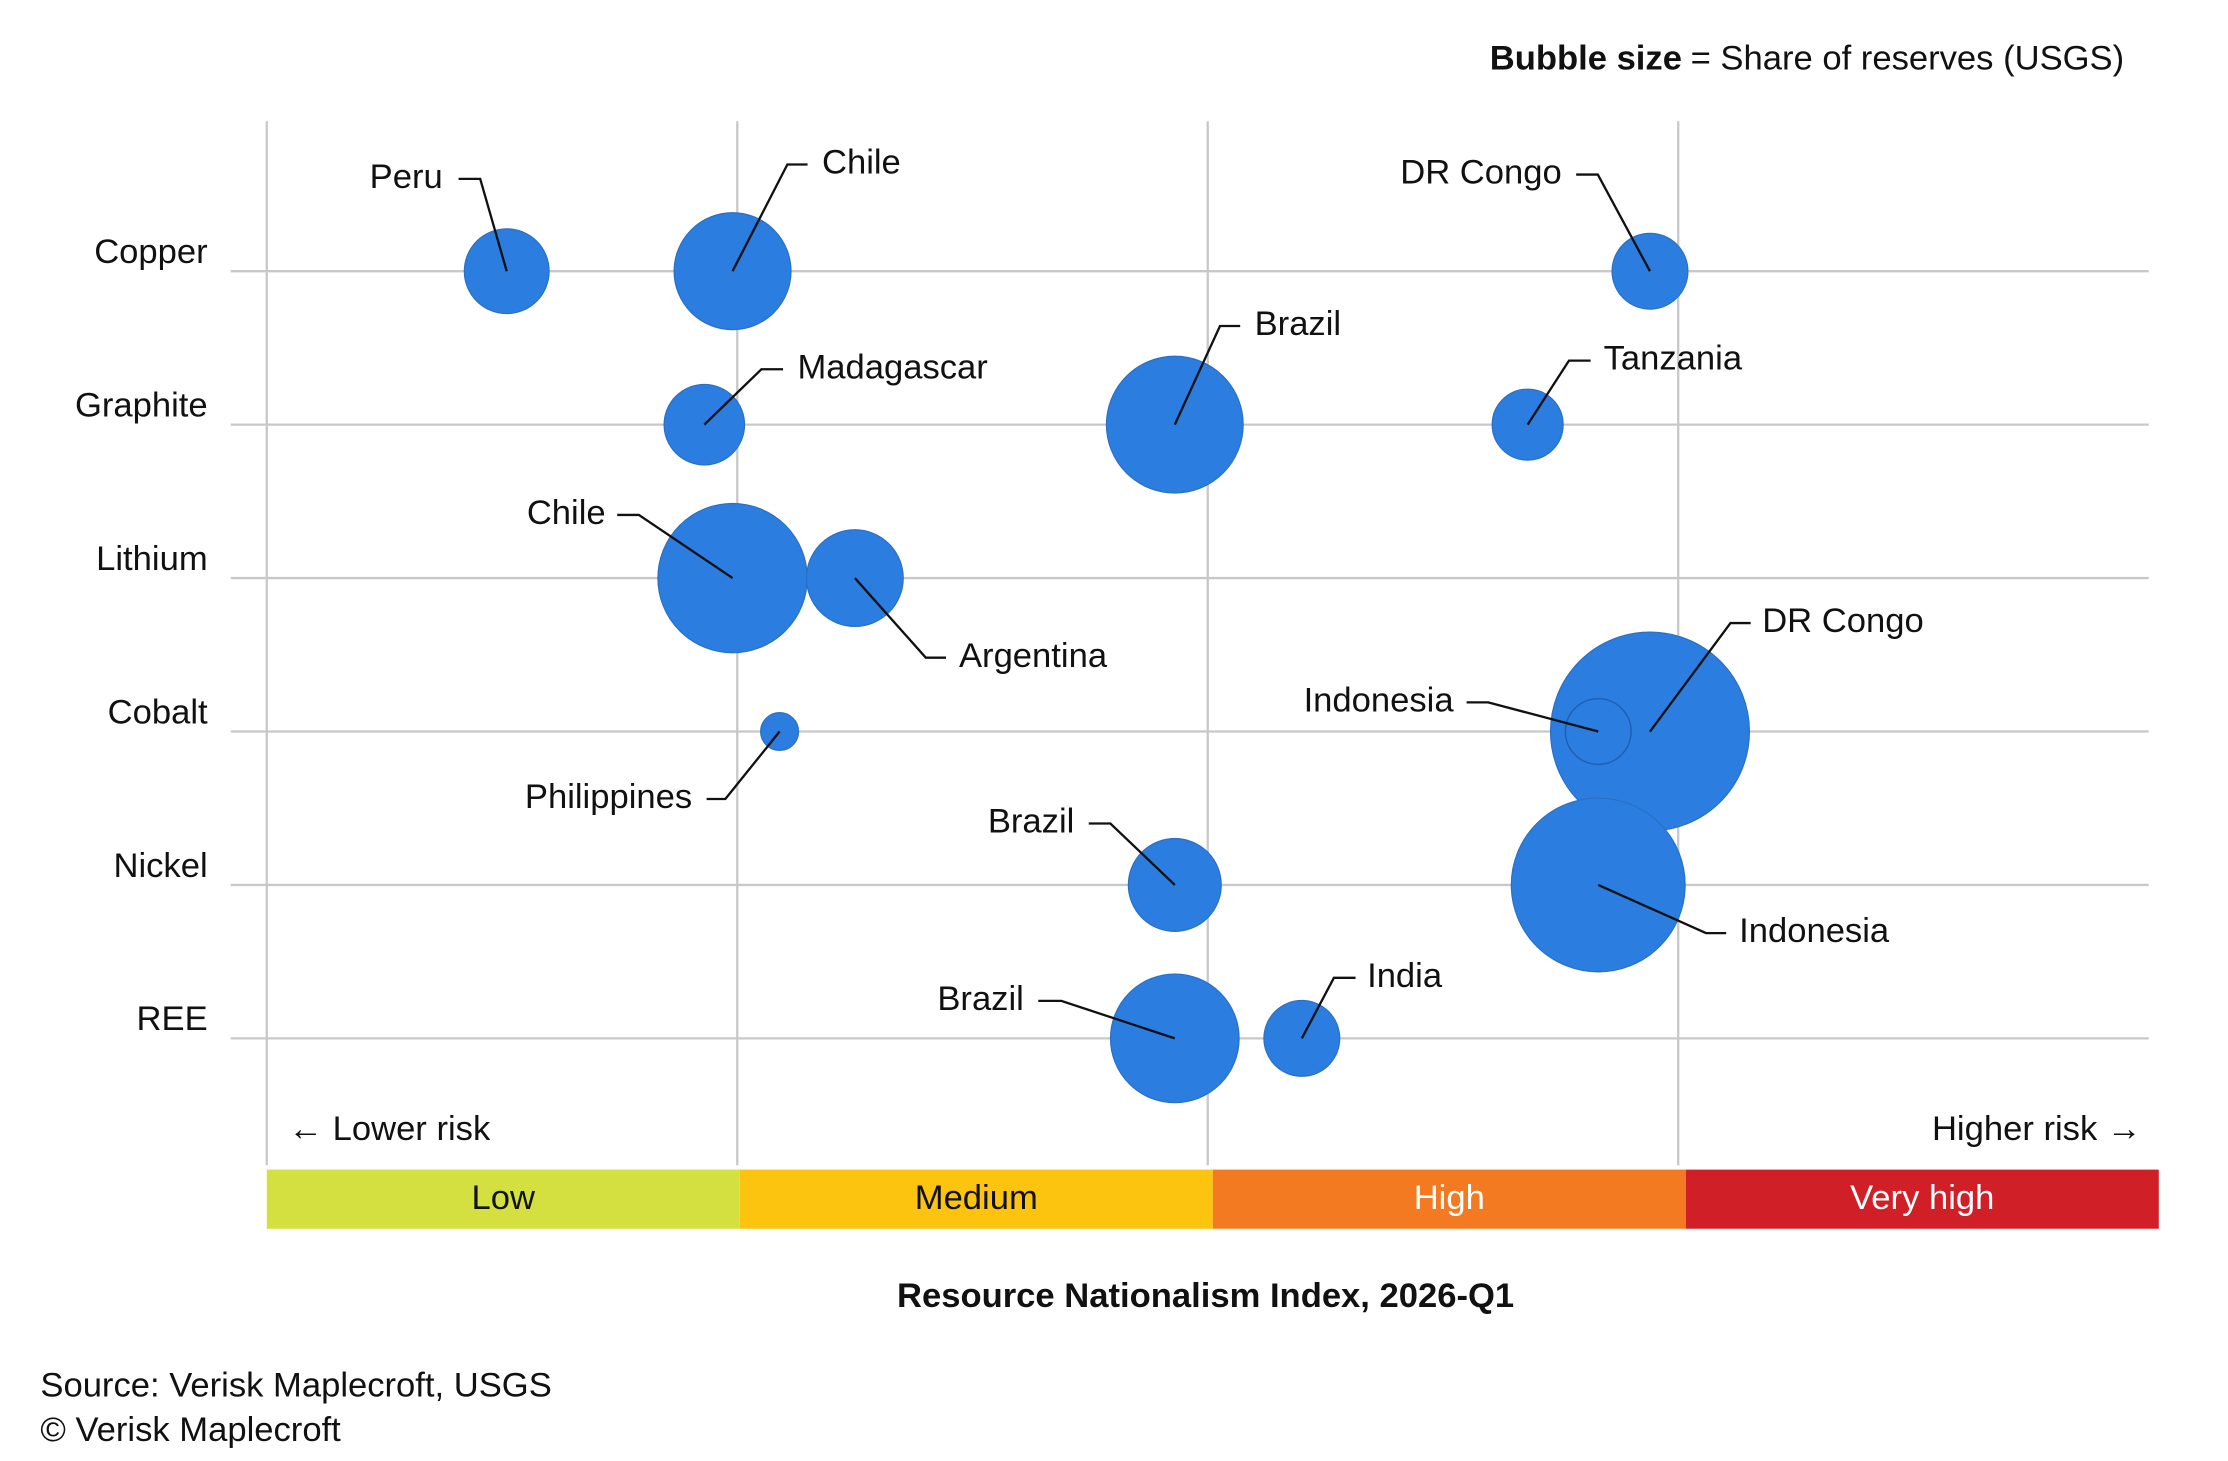  What do you see at coordinates (2037, 1129) in the screenshot?
I see `high-note: Higher risk →` at bounding box center [2037, 1129].